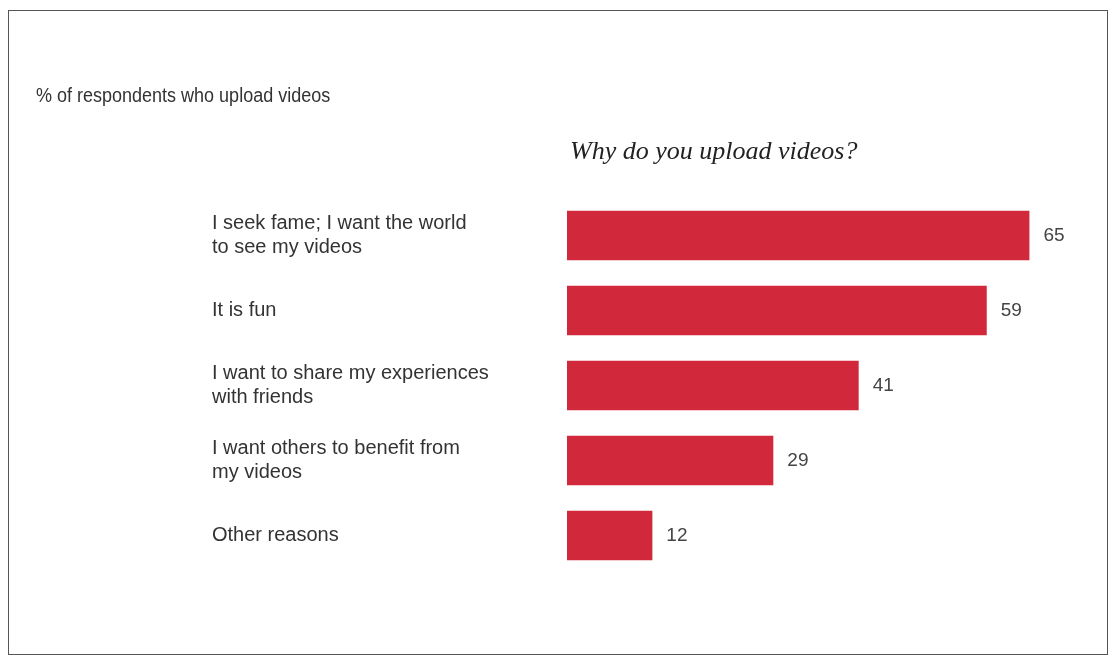 Image resolution: width=1116 pixels, height=661 pixels. What do you see at coordinates (798, 459) in the screenshot?
I see `data-label: 29` at bounding box center [798, 459].